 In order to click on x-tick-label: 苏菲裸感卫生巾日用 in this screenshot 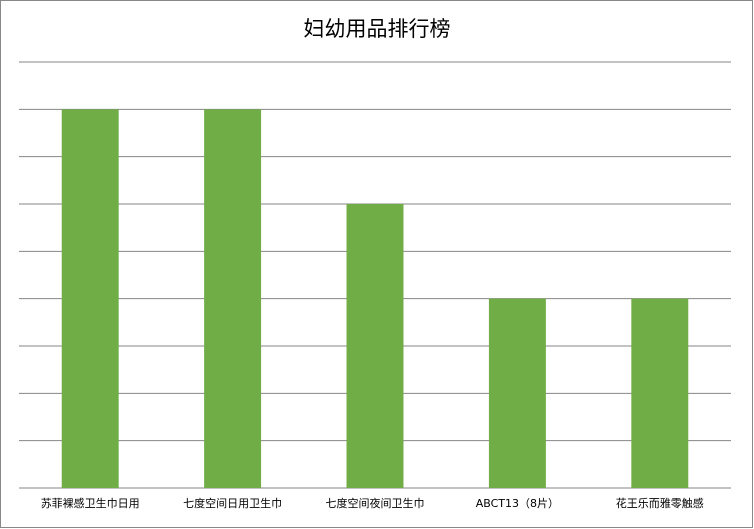, I will do `click(90, 503)`.